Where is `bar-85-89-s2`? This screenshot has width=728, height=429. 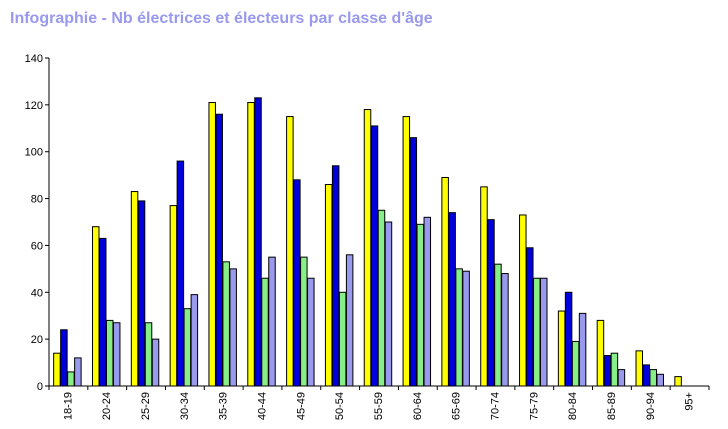
bar-85-89-s2 is located at coordinates (614, 369).